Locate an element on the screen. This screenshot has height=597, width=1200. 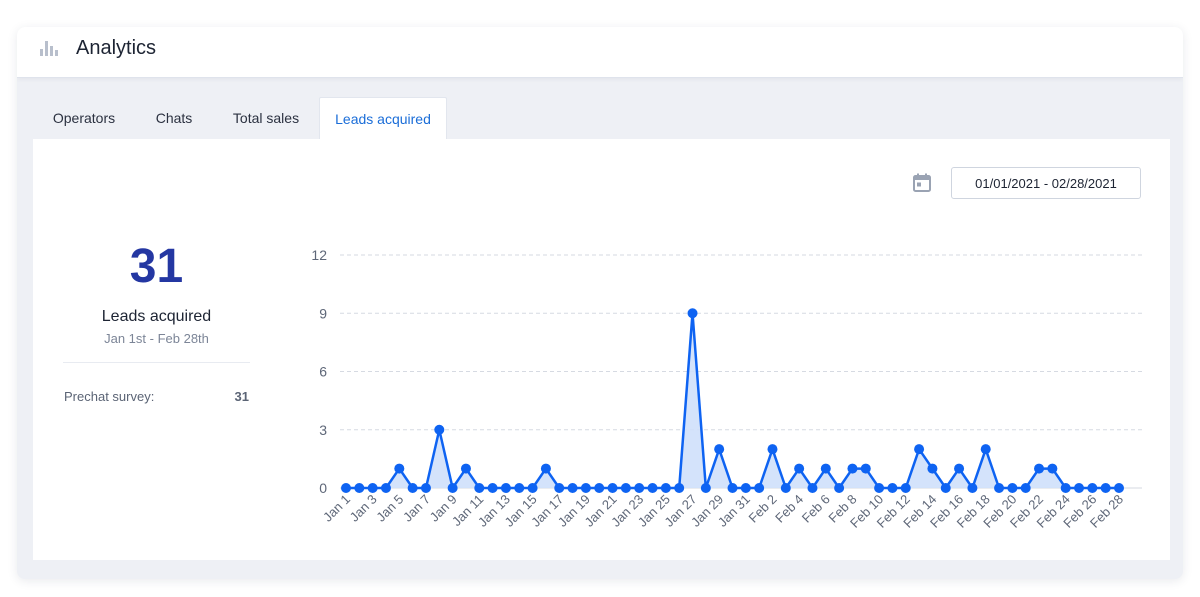
x-tick-label: Jan 1 is located at coordinates (336, 508).